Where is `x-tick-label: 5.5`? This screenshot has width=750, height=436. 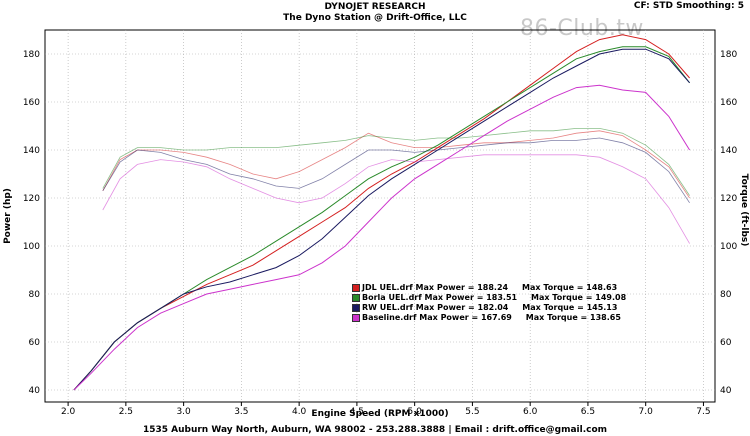 x-tick-label: 5.5 is located at coordinates (472, 412).